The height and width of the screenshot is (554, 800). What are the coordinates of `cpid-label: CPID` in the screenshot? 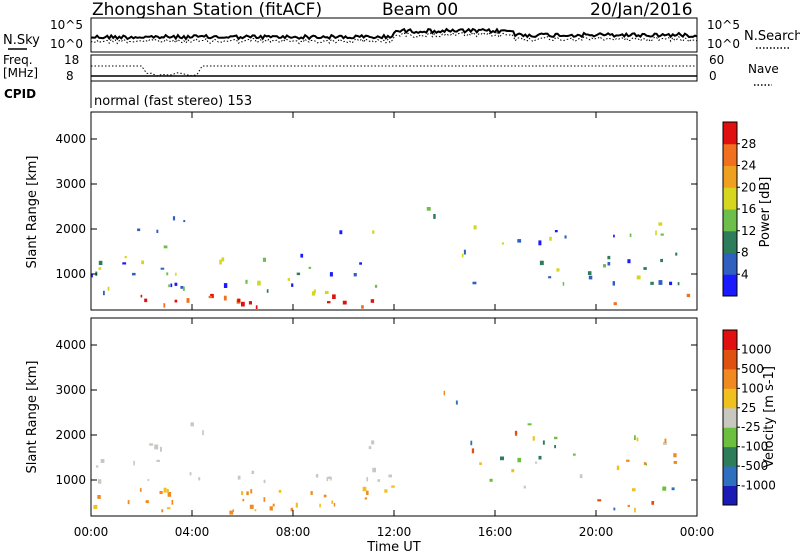 It's located at (20, 94).